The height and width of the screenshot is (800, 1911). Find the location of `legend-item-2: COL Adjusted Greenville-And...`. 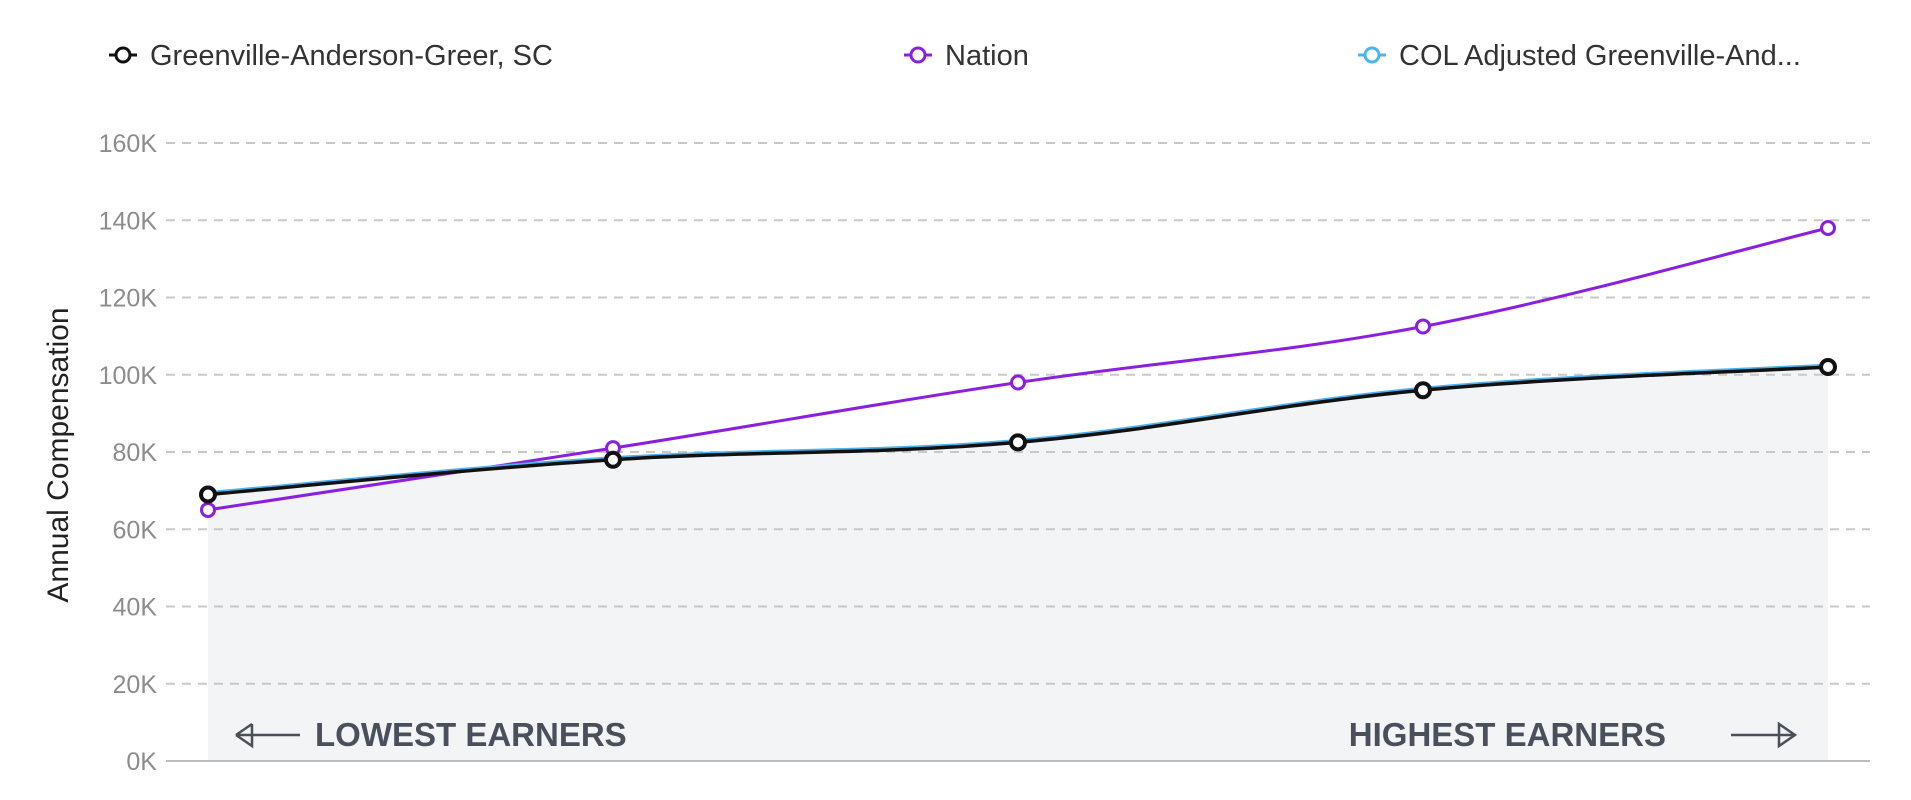

legend-item-2: COL Adjusted Greenville-And... is located at coordinates (1579, 56).